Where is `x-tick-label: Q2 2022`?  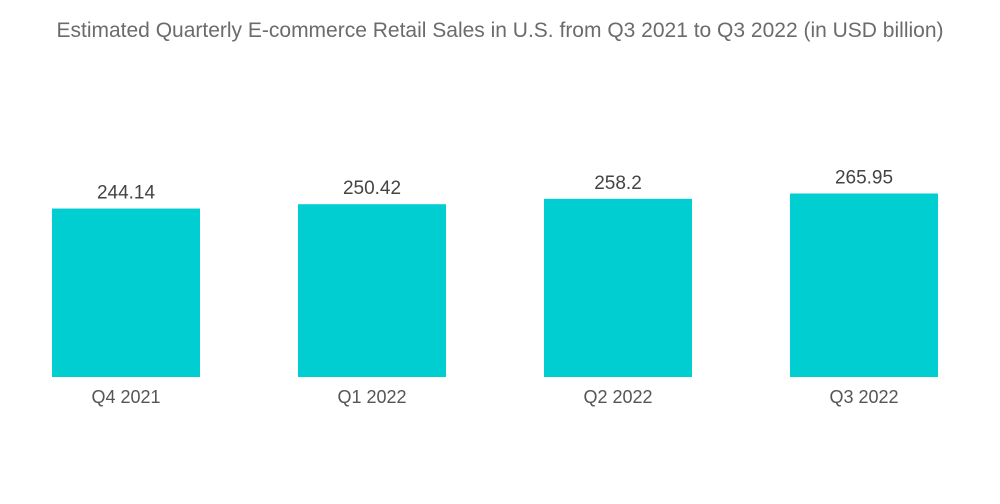
x-tick-label: Q2 2022 is located at coordinates (617, 397).